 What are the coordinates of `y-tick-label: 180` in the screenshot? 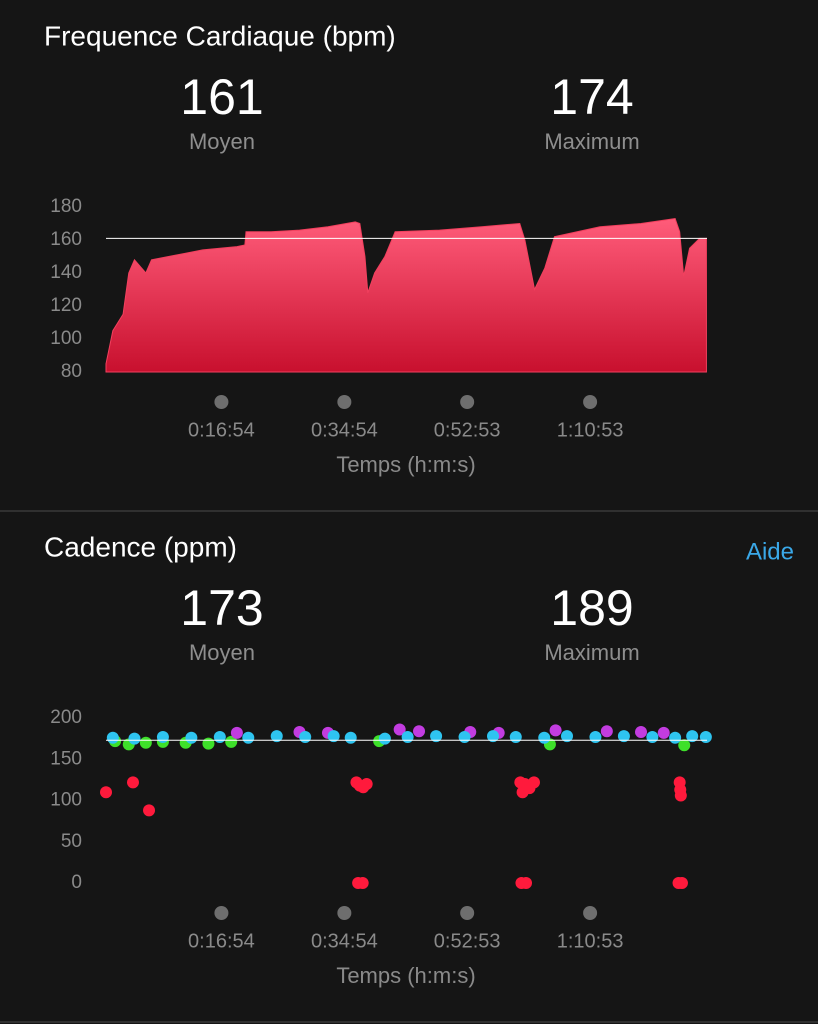 It's located at (66, 206).